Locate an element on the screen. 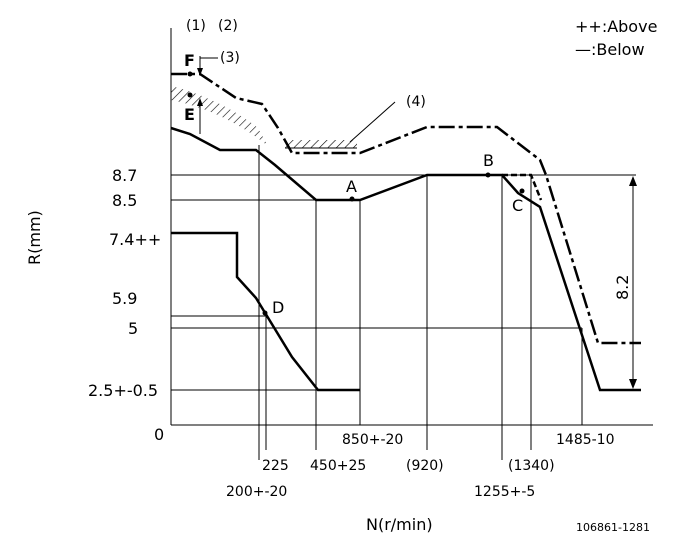 This screenshot has width=681, height=549. legend-above: ++:Above is located at coordinates (616, 26).